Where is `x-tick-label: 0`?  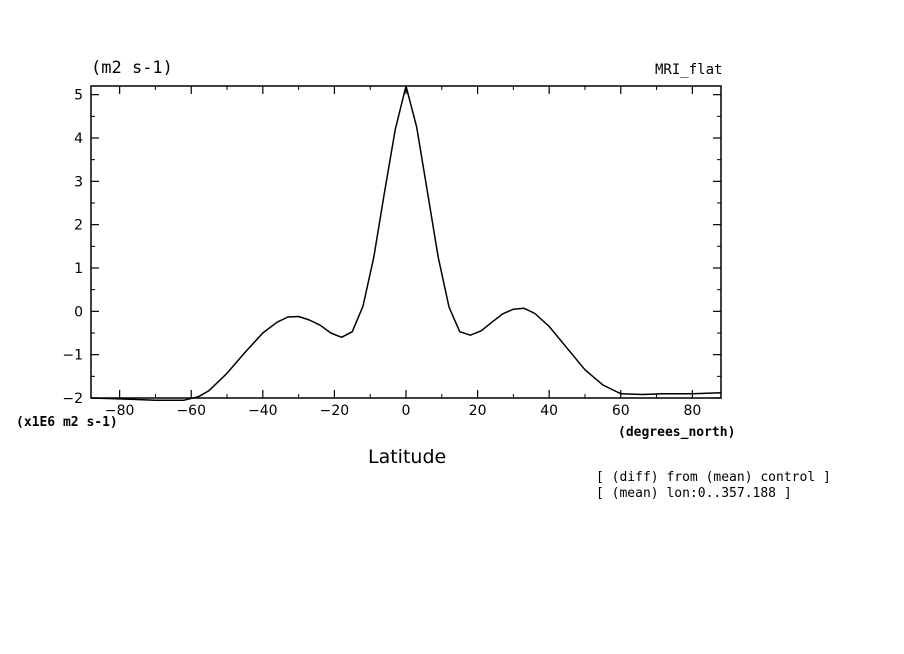 x-tick-label: 0 is located at coordinates (406, 411).